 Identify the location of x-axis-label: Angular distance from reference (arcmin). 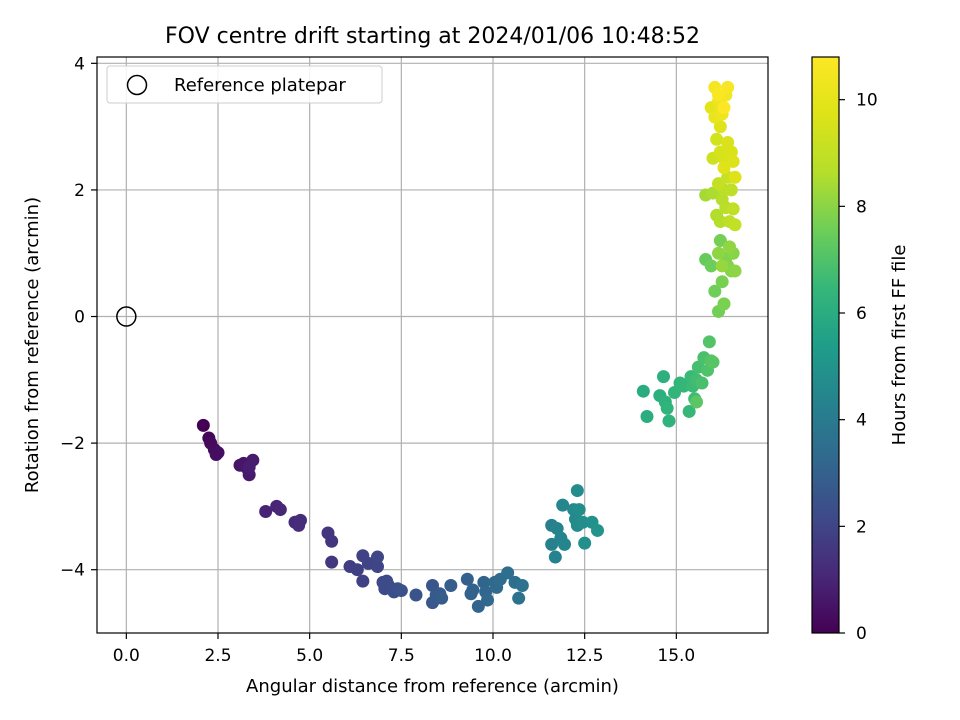
(432, 686).